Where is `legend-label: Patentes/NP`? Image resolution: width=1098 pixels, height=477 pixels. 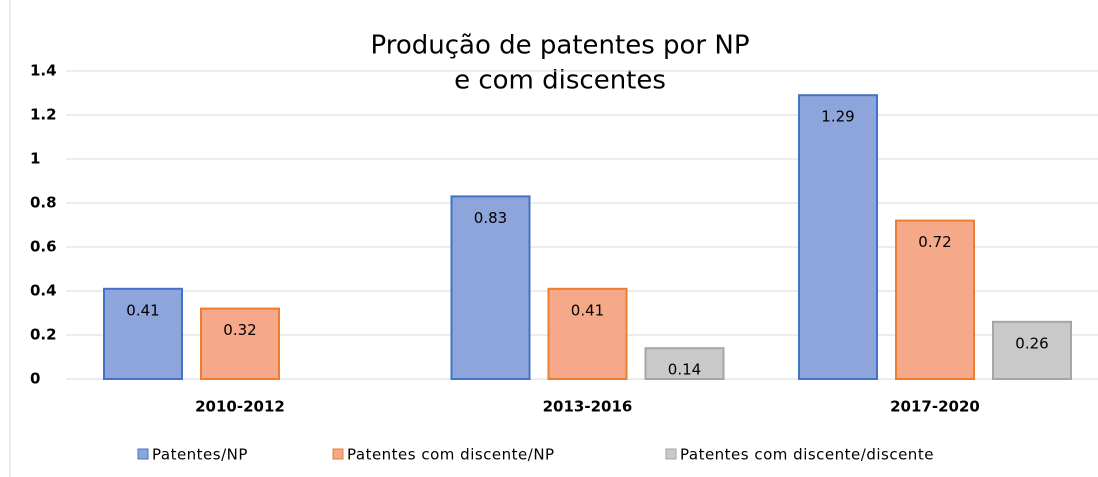
legend-label: Patentes/NP is located at coordinates (200, 455).